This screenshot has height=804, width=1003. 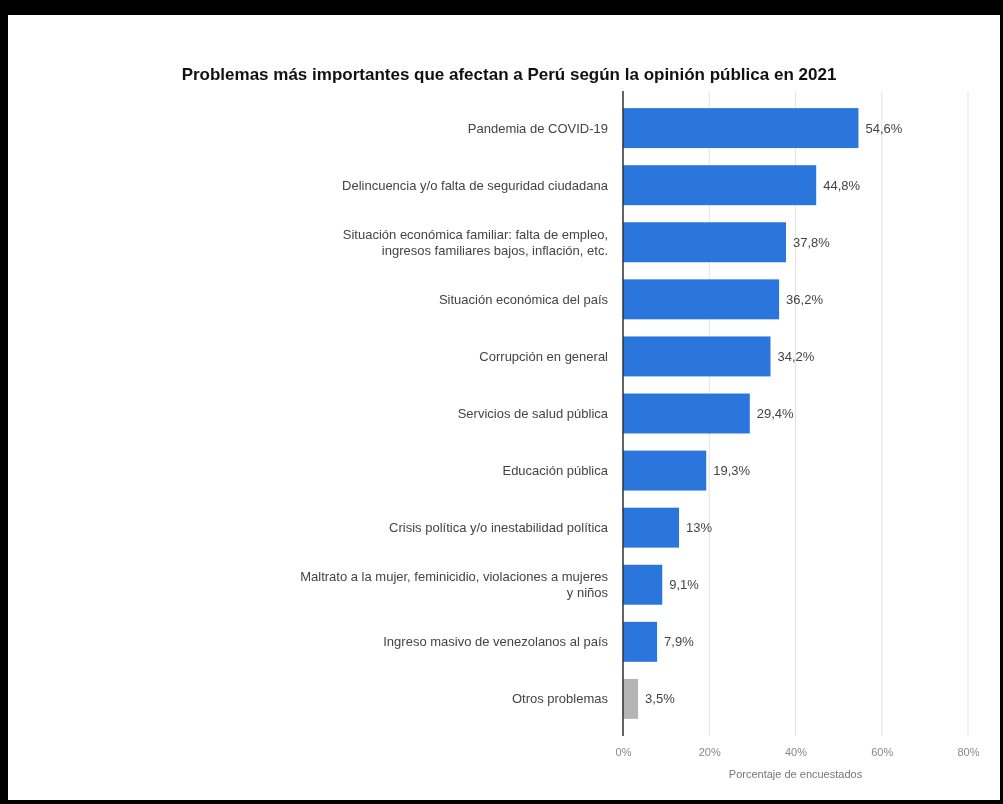 What do you see at coordinates (537, 128) in the screenshot?
I see `y-tick-label: Pandemia de COVID-19` at bounding box center [537, 128].